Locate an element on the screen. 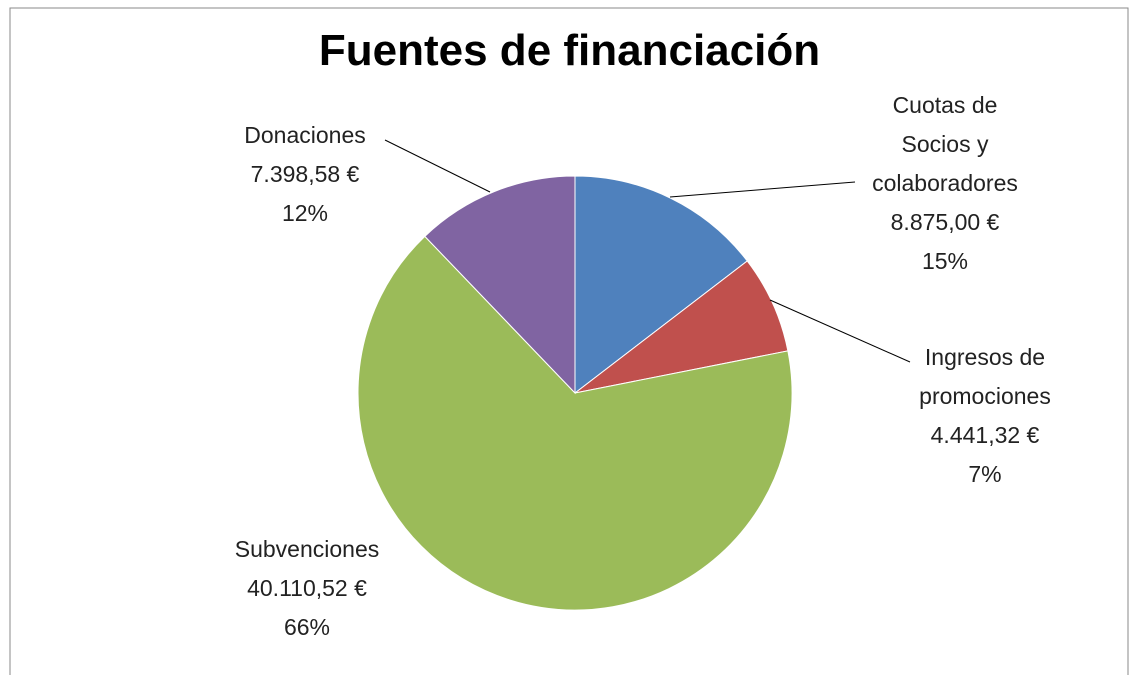 The height and width of the screenshot is (675, 1139). category-label: Donaciones is located at coordinates (305, 135).